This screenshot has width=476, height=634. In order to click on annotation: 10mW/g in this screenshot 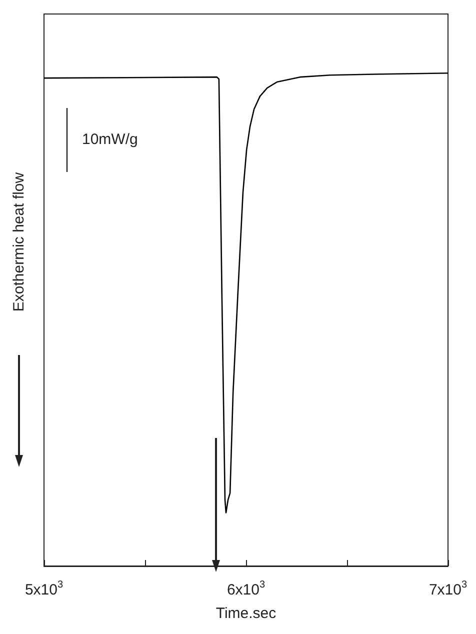, I will do `click(110, 139)`.